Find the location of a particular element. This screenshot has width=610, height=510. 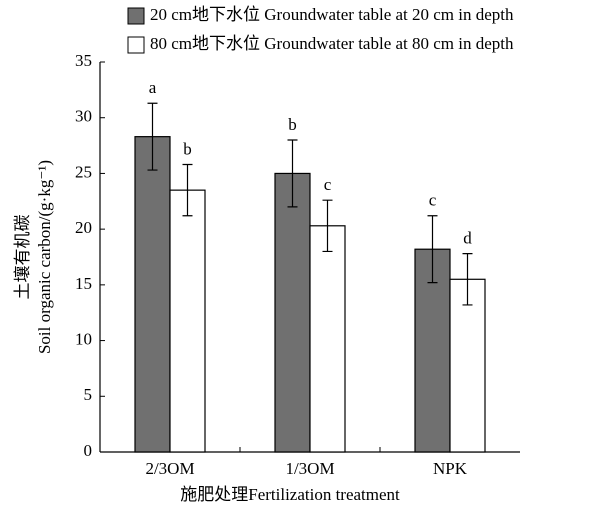

y-tick-label: 0 is located at coordinates (88, 450).